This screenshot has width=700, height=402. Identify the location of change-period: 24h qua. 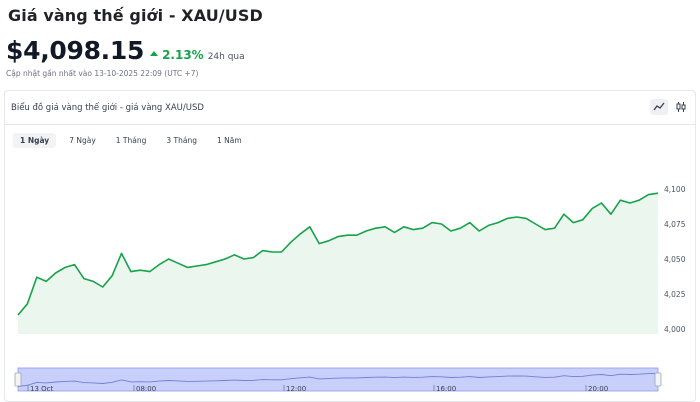
(226, 57).